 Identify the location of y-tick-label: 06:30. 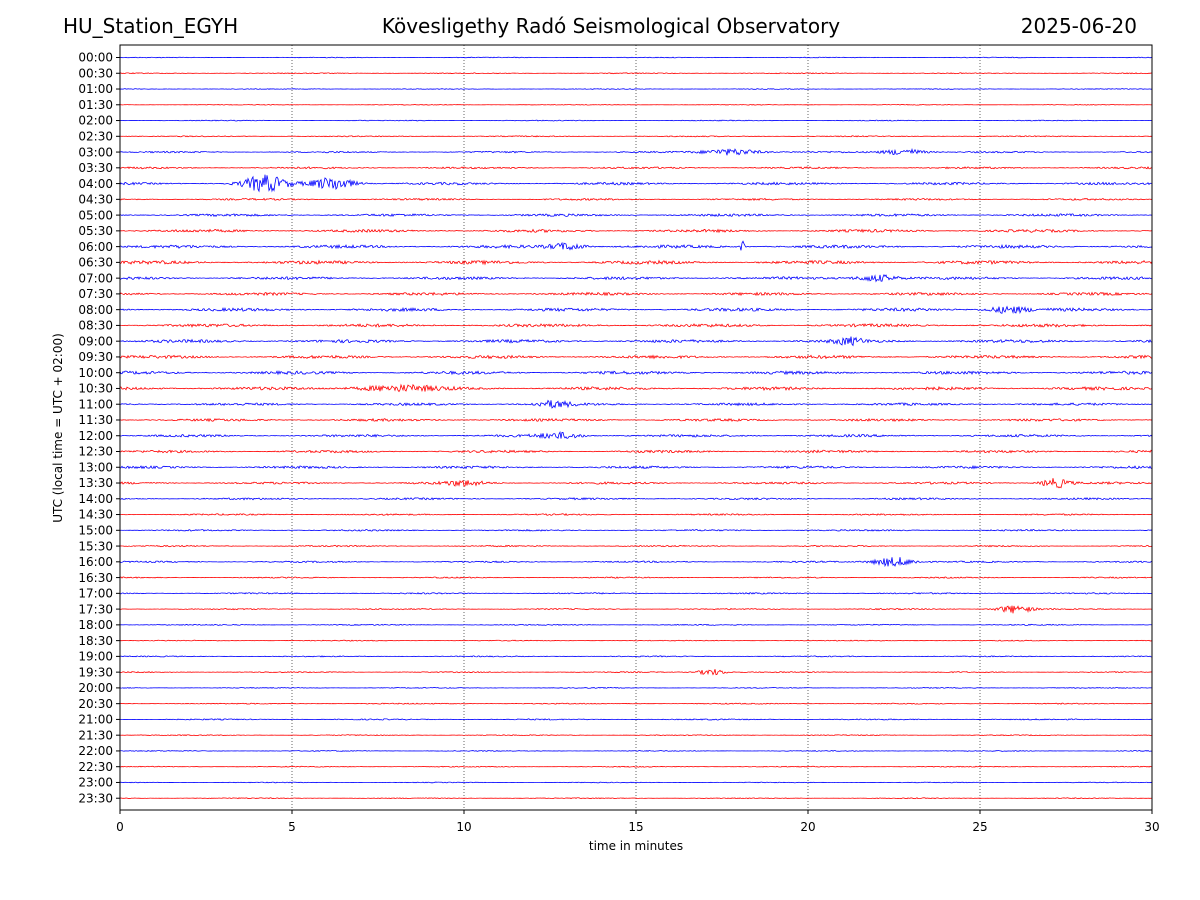
(95, 263).